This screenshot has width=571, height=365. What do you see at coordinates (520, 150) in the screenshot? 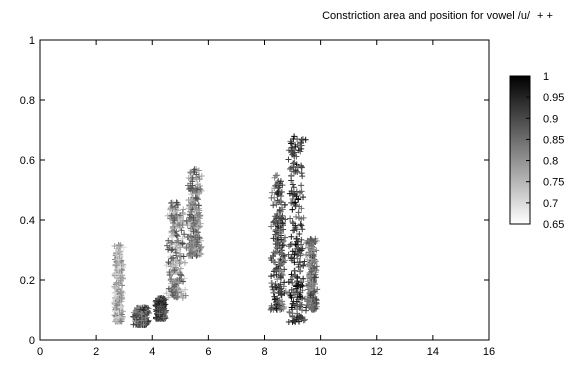
I see `colorbar-gradient` at bounding box center [520, 150].